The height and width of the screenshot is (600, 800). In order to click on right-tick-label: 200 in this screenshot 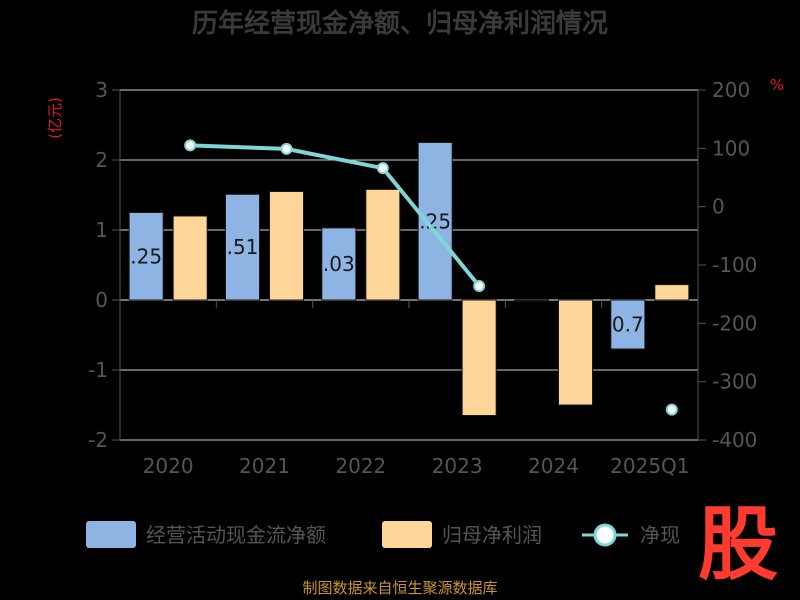, I will do `click(731, 90)`.